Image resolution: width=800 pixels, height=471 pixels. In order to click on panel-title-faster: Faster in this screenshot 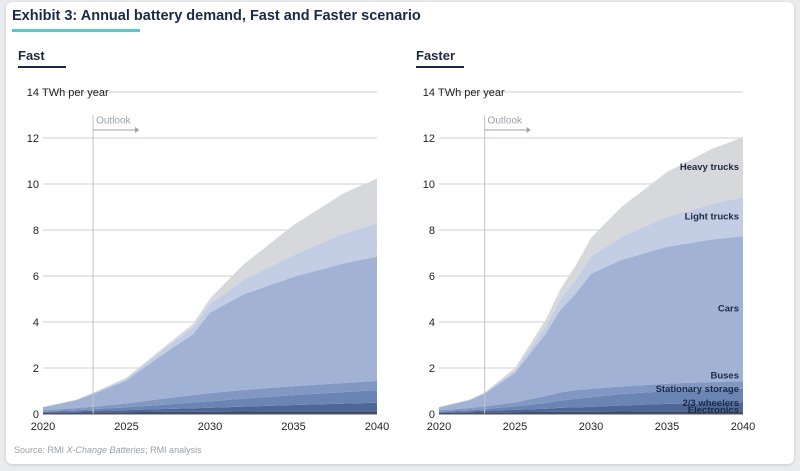, I will do `click(436, 55)`.